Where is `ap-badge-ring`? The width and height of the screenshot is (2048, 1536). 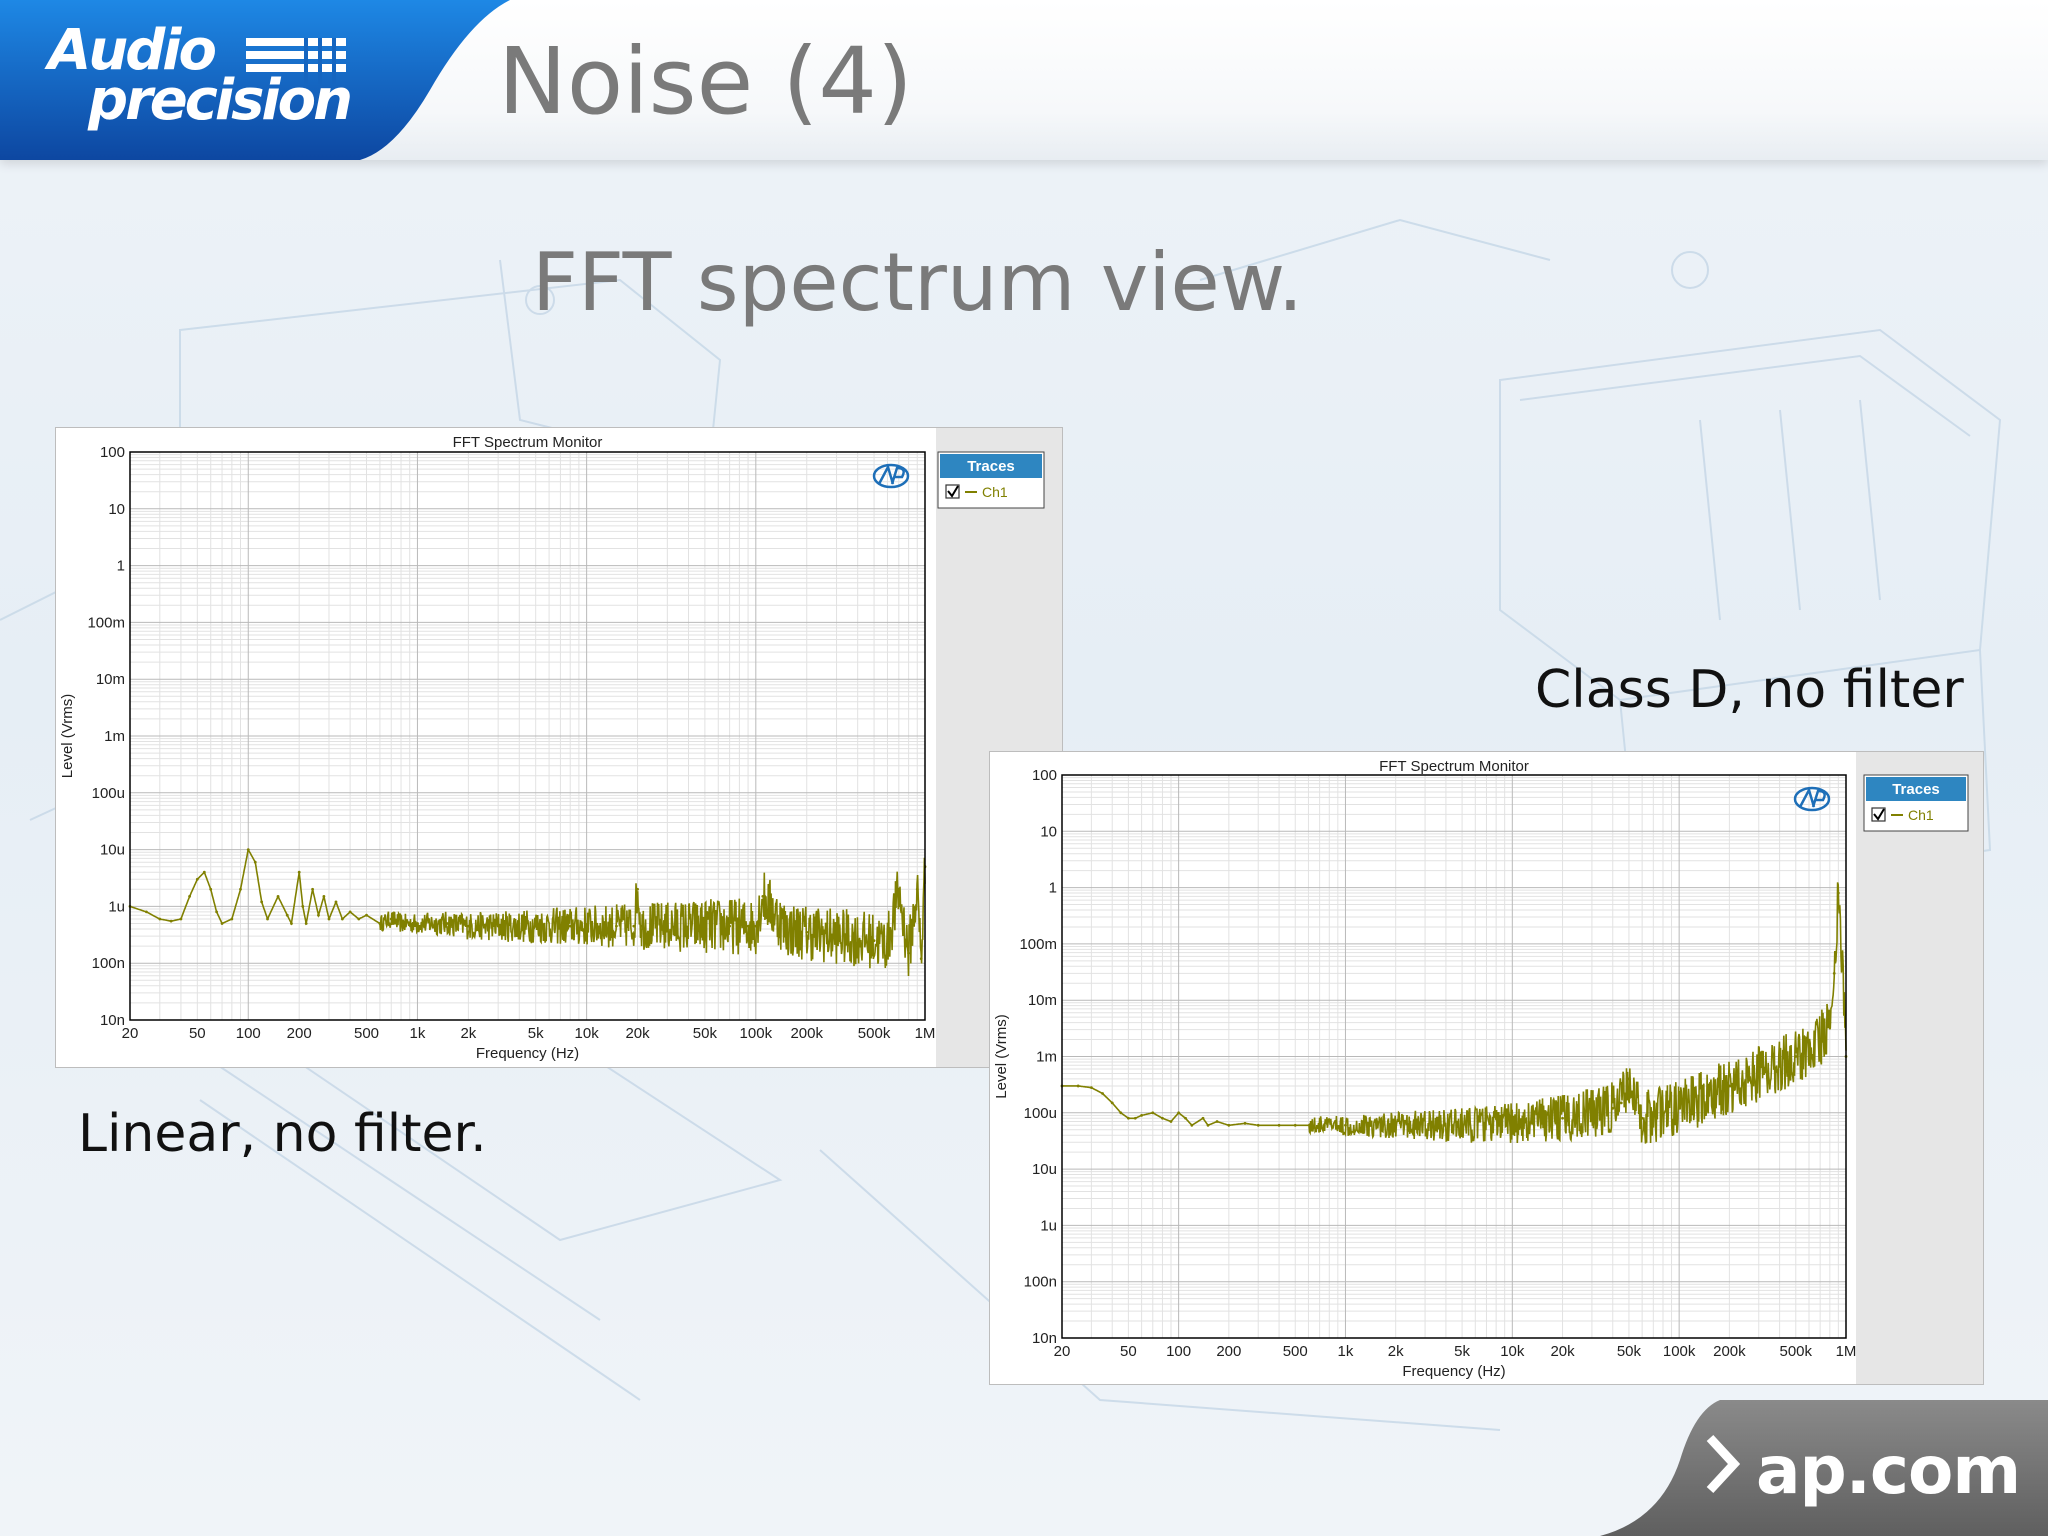 ap-badge-ring is located at coordinates (1812, 799).